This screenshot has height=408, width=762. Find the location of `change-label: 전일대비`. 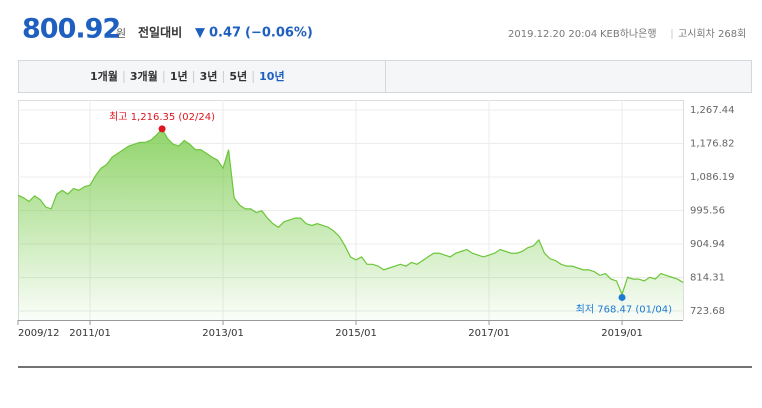

change-label: 전일대비 is located at coordinates (160, 32).